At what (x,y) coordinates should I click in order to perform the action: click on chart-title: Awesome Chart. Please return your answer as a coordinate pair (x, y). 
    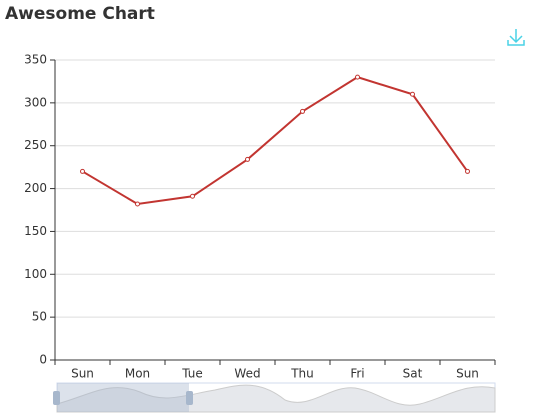
    Looking at the image, I should click on (80, 14).